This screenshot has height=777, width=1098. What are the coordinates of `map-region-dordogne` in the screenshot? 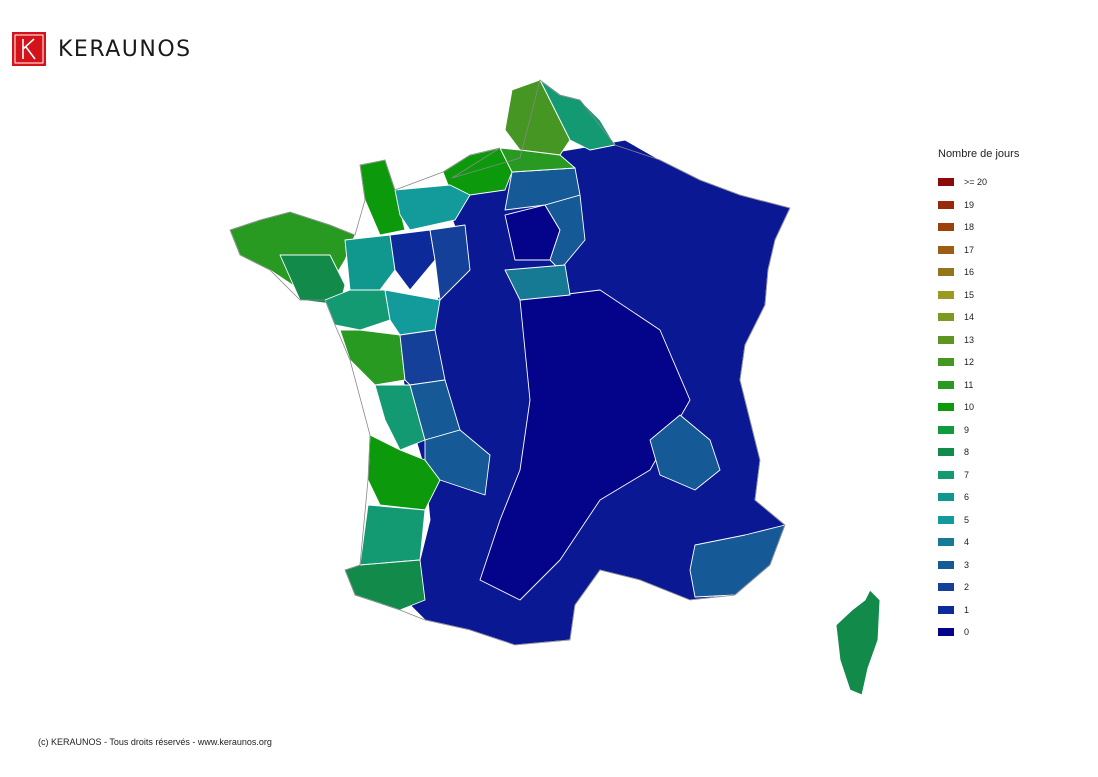 It's located at (457, 462).